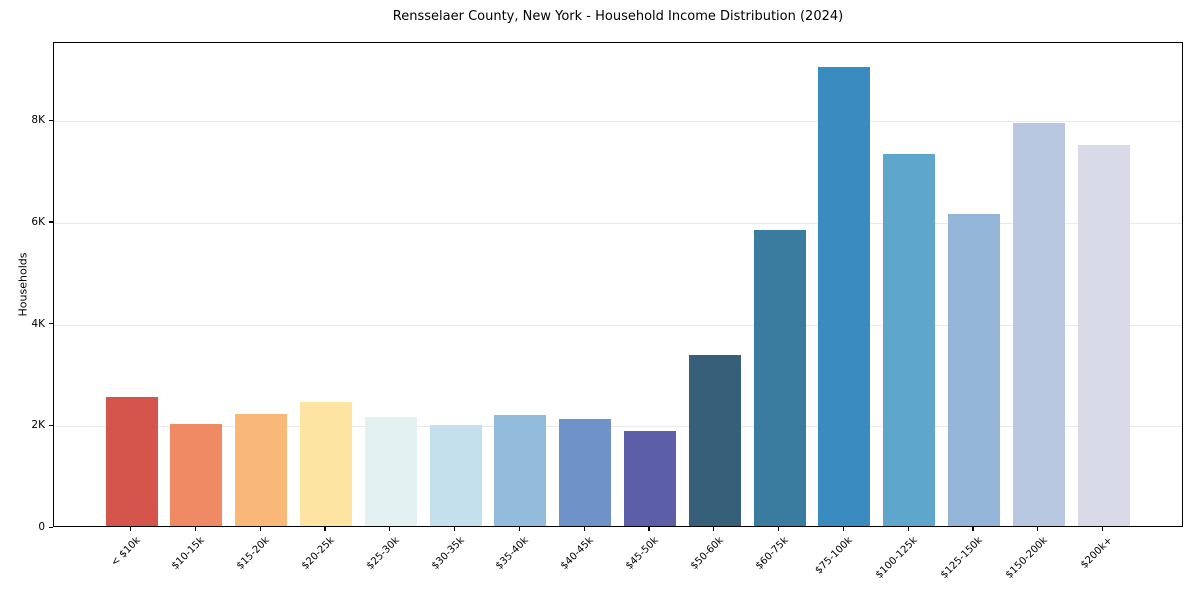  What do you see at coordinates (318, 553) in the screenshot?
I see `x-tick-label: $20-25k` at bounding box center [318, 553].